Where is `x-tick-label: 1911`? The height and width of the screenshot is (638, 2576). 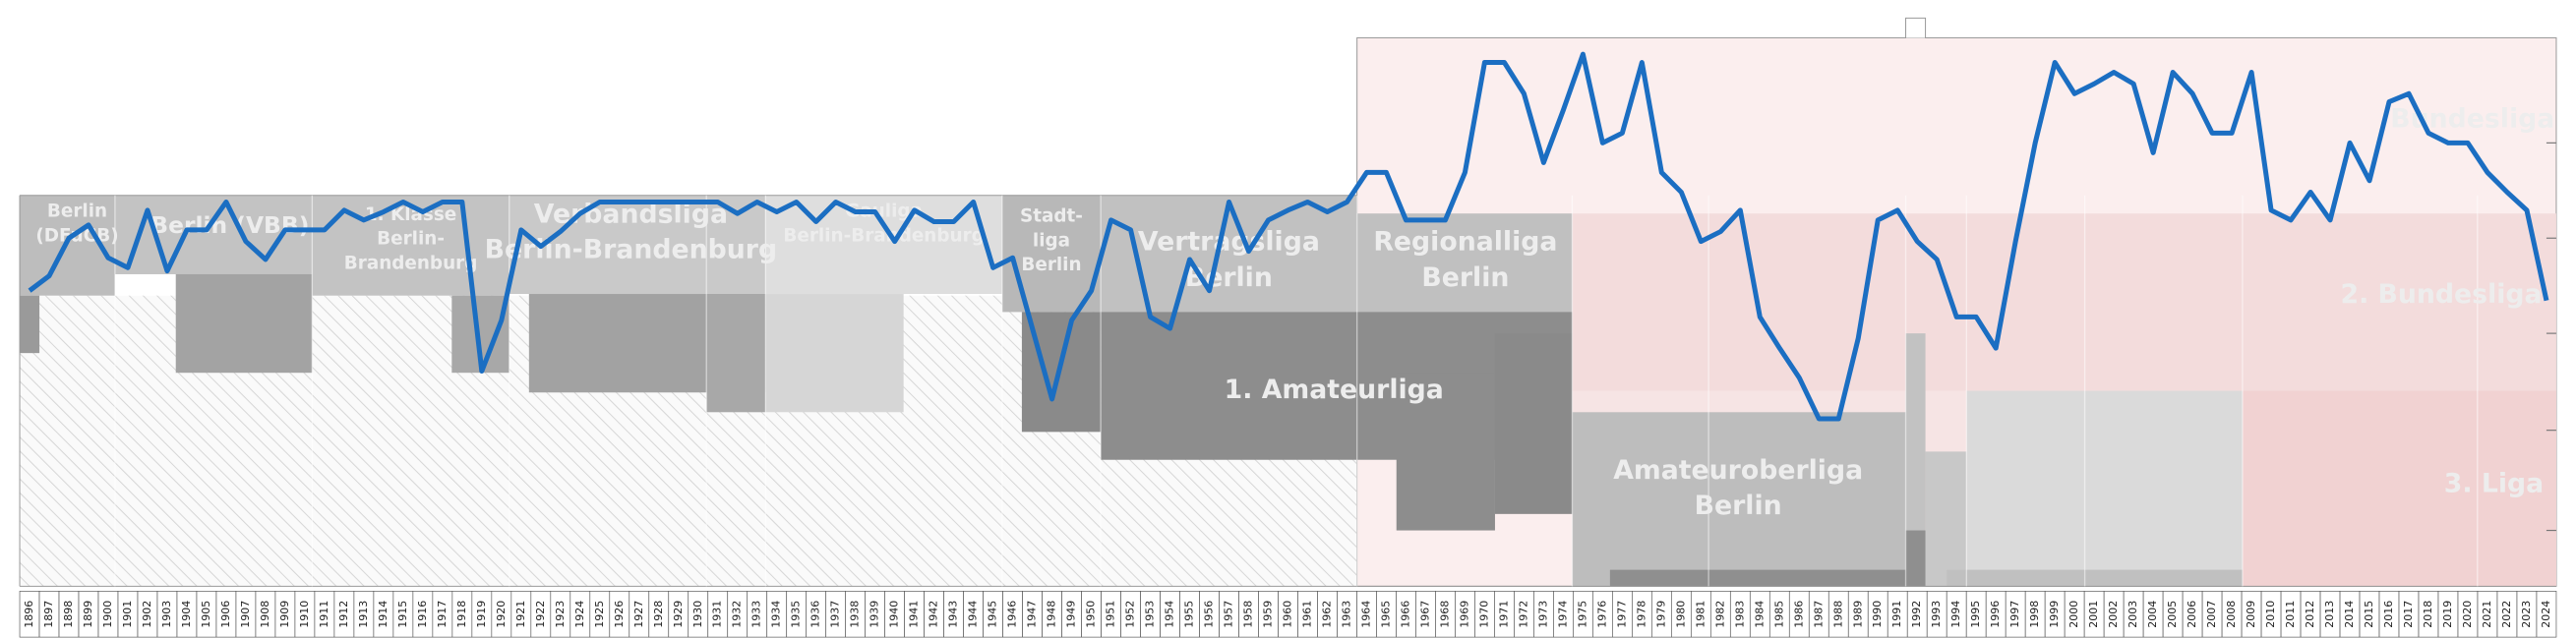
x-tick-label: 1911 is located at coordinates (324, 614).